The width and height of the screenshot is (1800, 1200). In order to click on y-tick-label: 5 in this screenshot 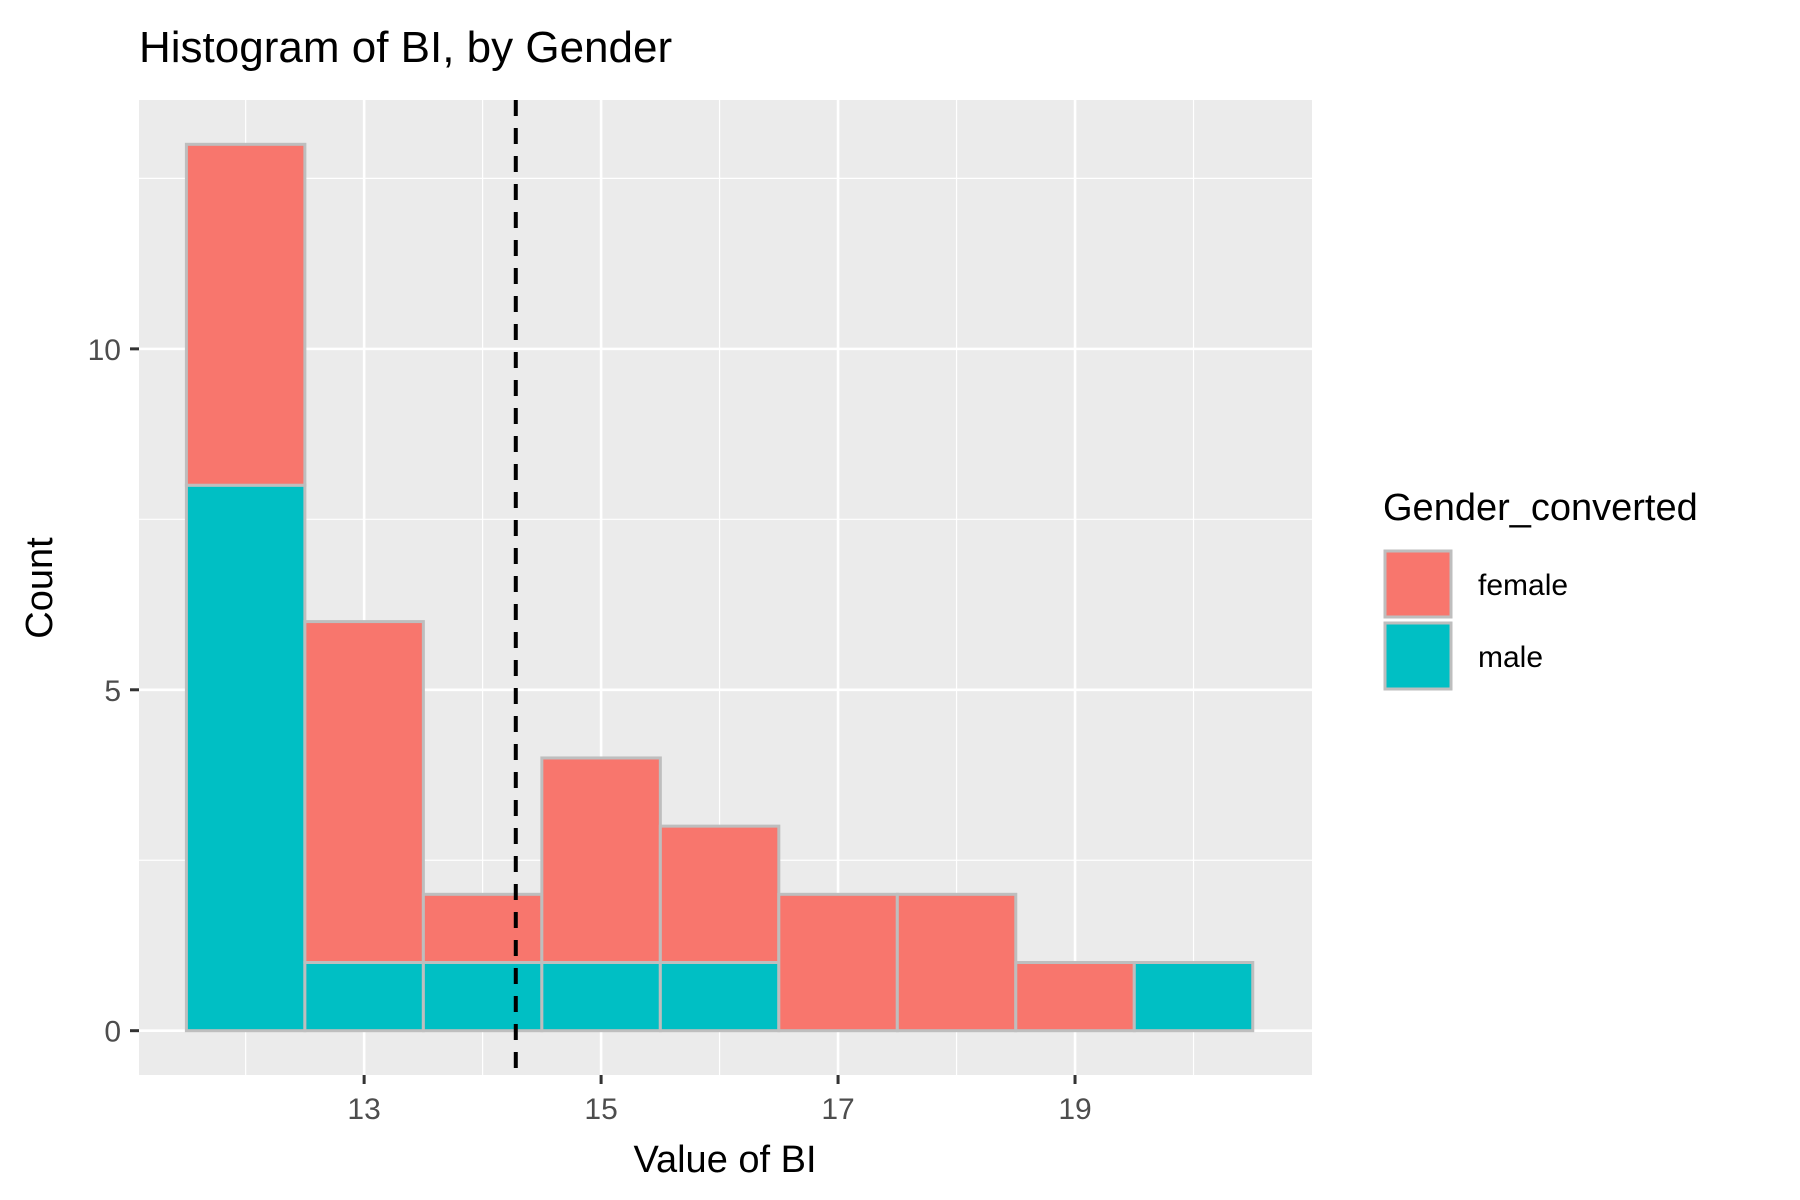, I will do `click(112, 691)`.